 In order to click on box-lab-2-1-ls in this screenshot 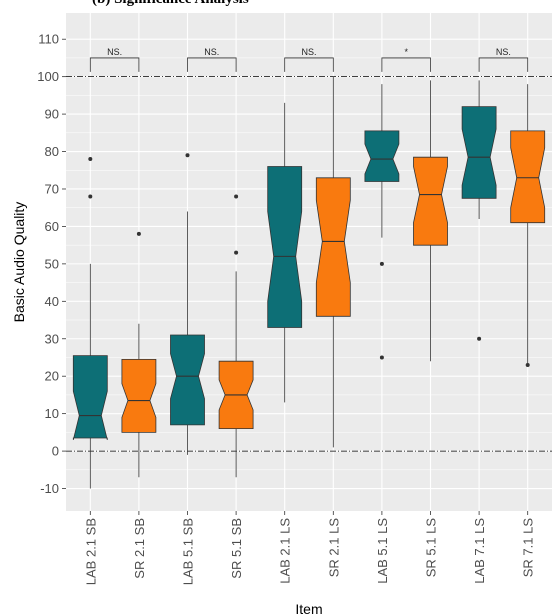, I will do `click(285, 252)`.